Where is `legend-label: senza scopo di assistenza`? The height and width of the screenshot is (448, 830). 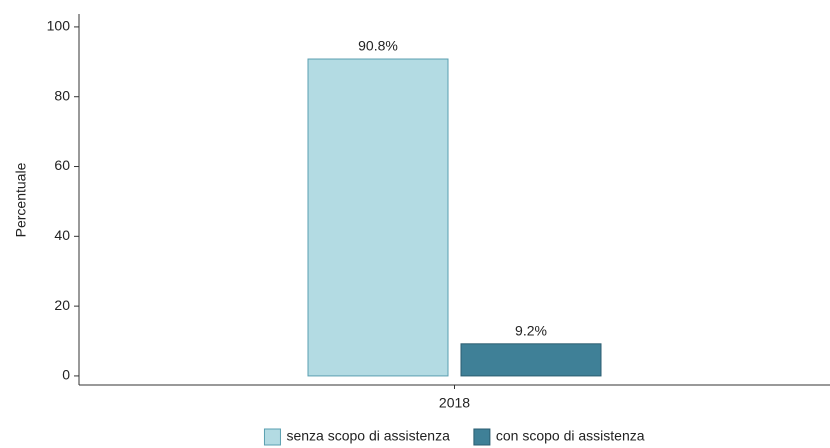
legend-label: senza scopo di assistenza is located at coordinates (368, 436).